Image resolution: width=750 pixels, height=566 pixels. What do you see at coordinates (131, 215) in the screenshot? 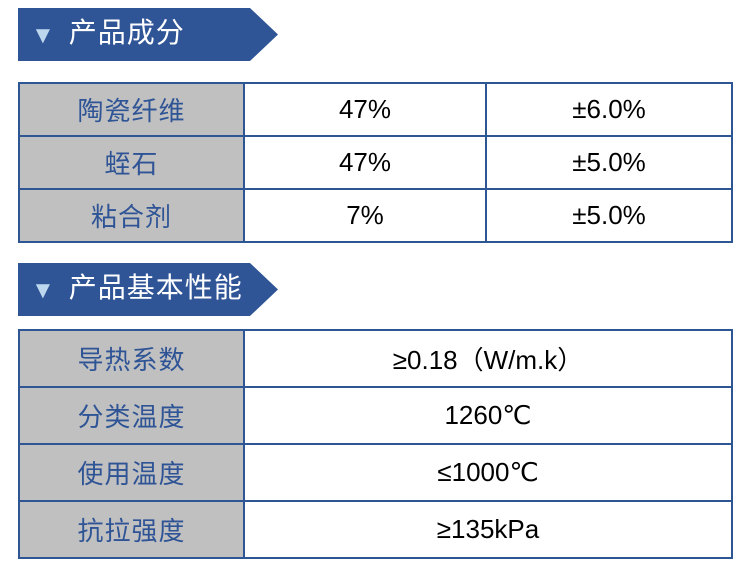
I see `component-name-cell: 粘合剂` at bounding box center [131, 215].